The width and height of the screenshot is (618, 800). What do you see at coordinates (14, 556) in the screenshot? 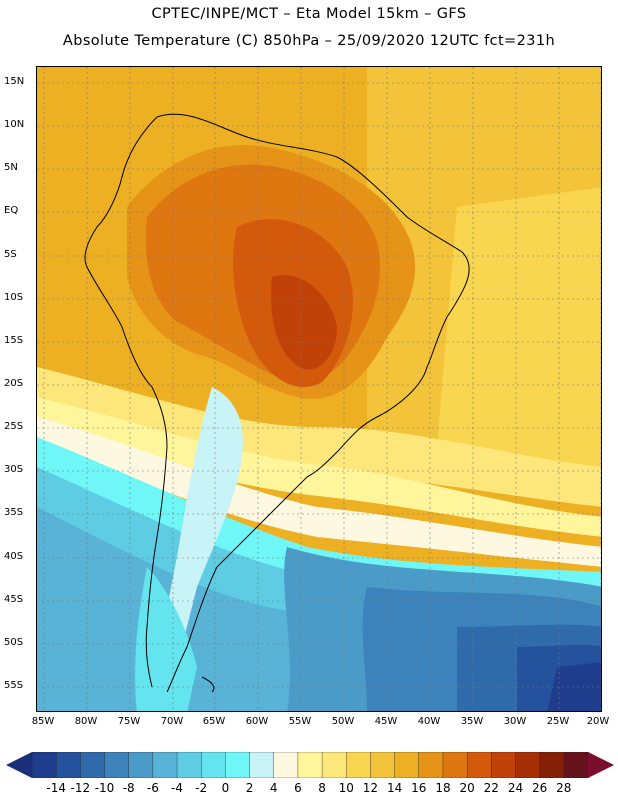
I see `lat-label: 40S` at bounding box center [14, 556].